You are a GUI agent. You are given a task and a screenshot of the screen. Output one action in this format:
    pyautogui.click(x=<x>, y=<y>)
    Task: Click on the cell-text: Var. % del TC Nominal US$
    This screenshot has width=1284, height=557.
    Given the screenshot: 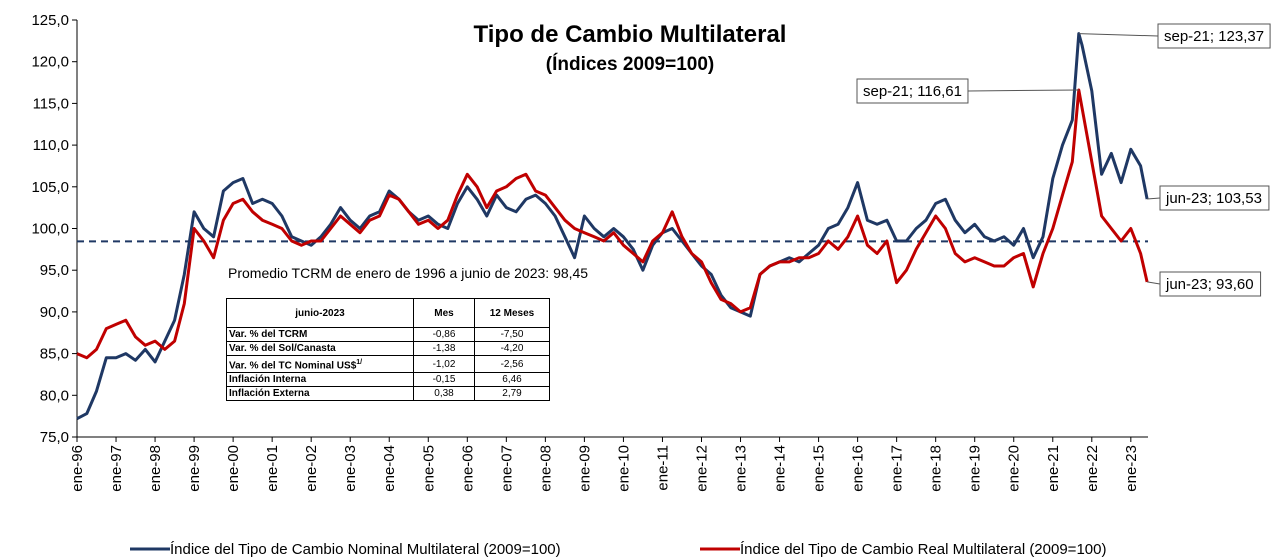 What is the action you would take?
    pyautogui.click(x=293, y=366)
    